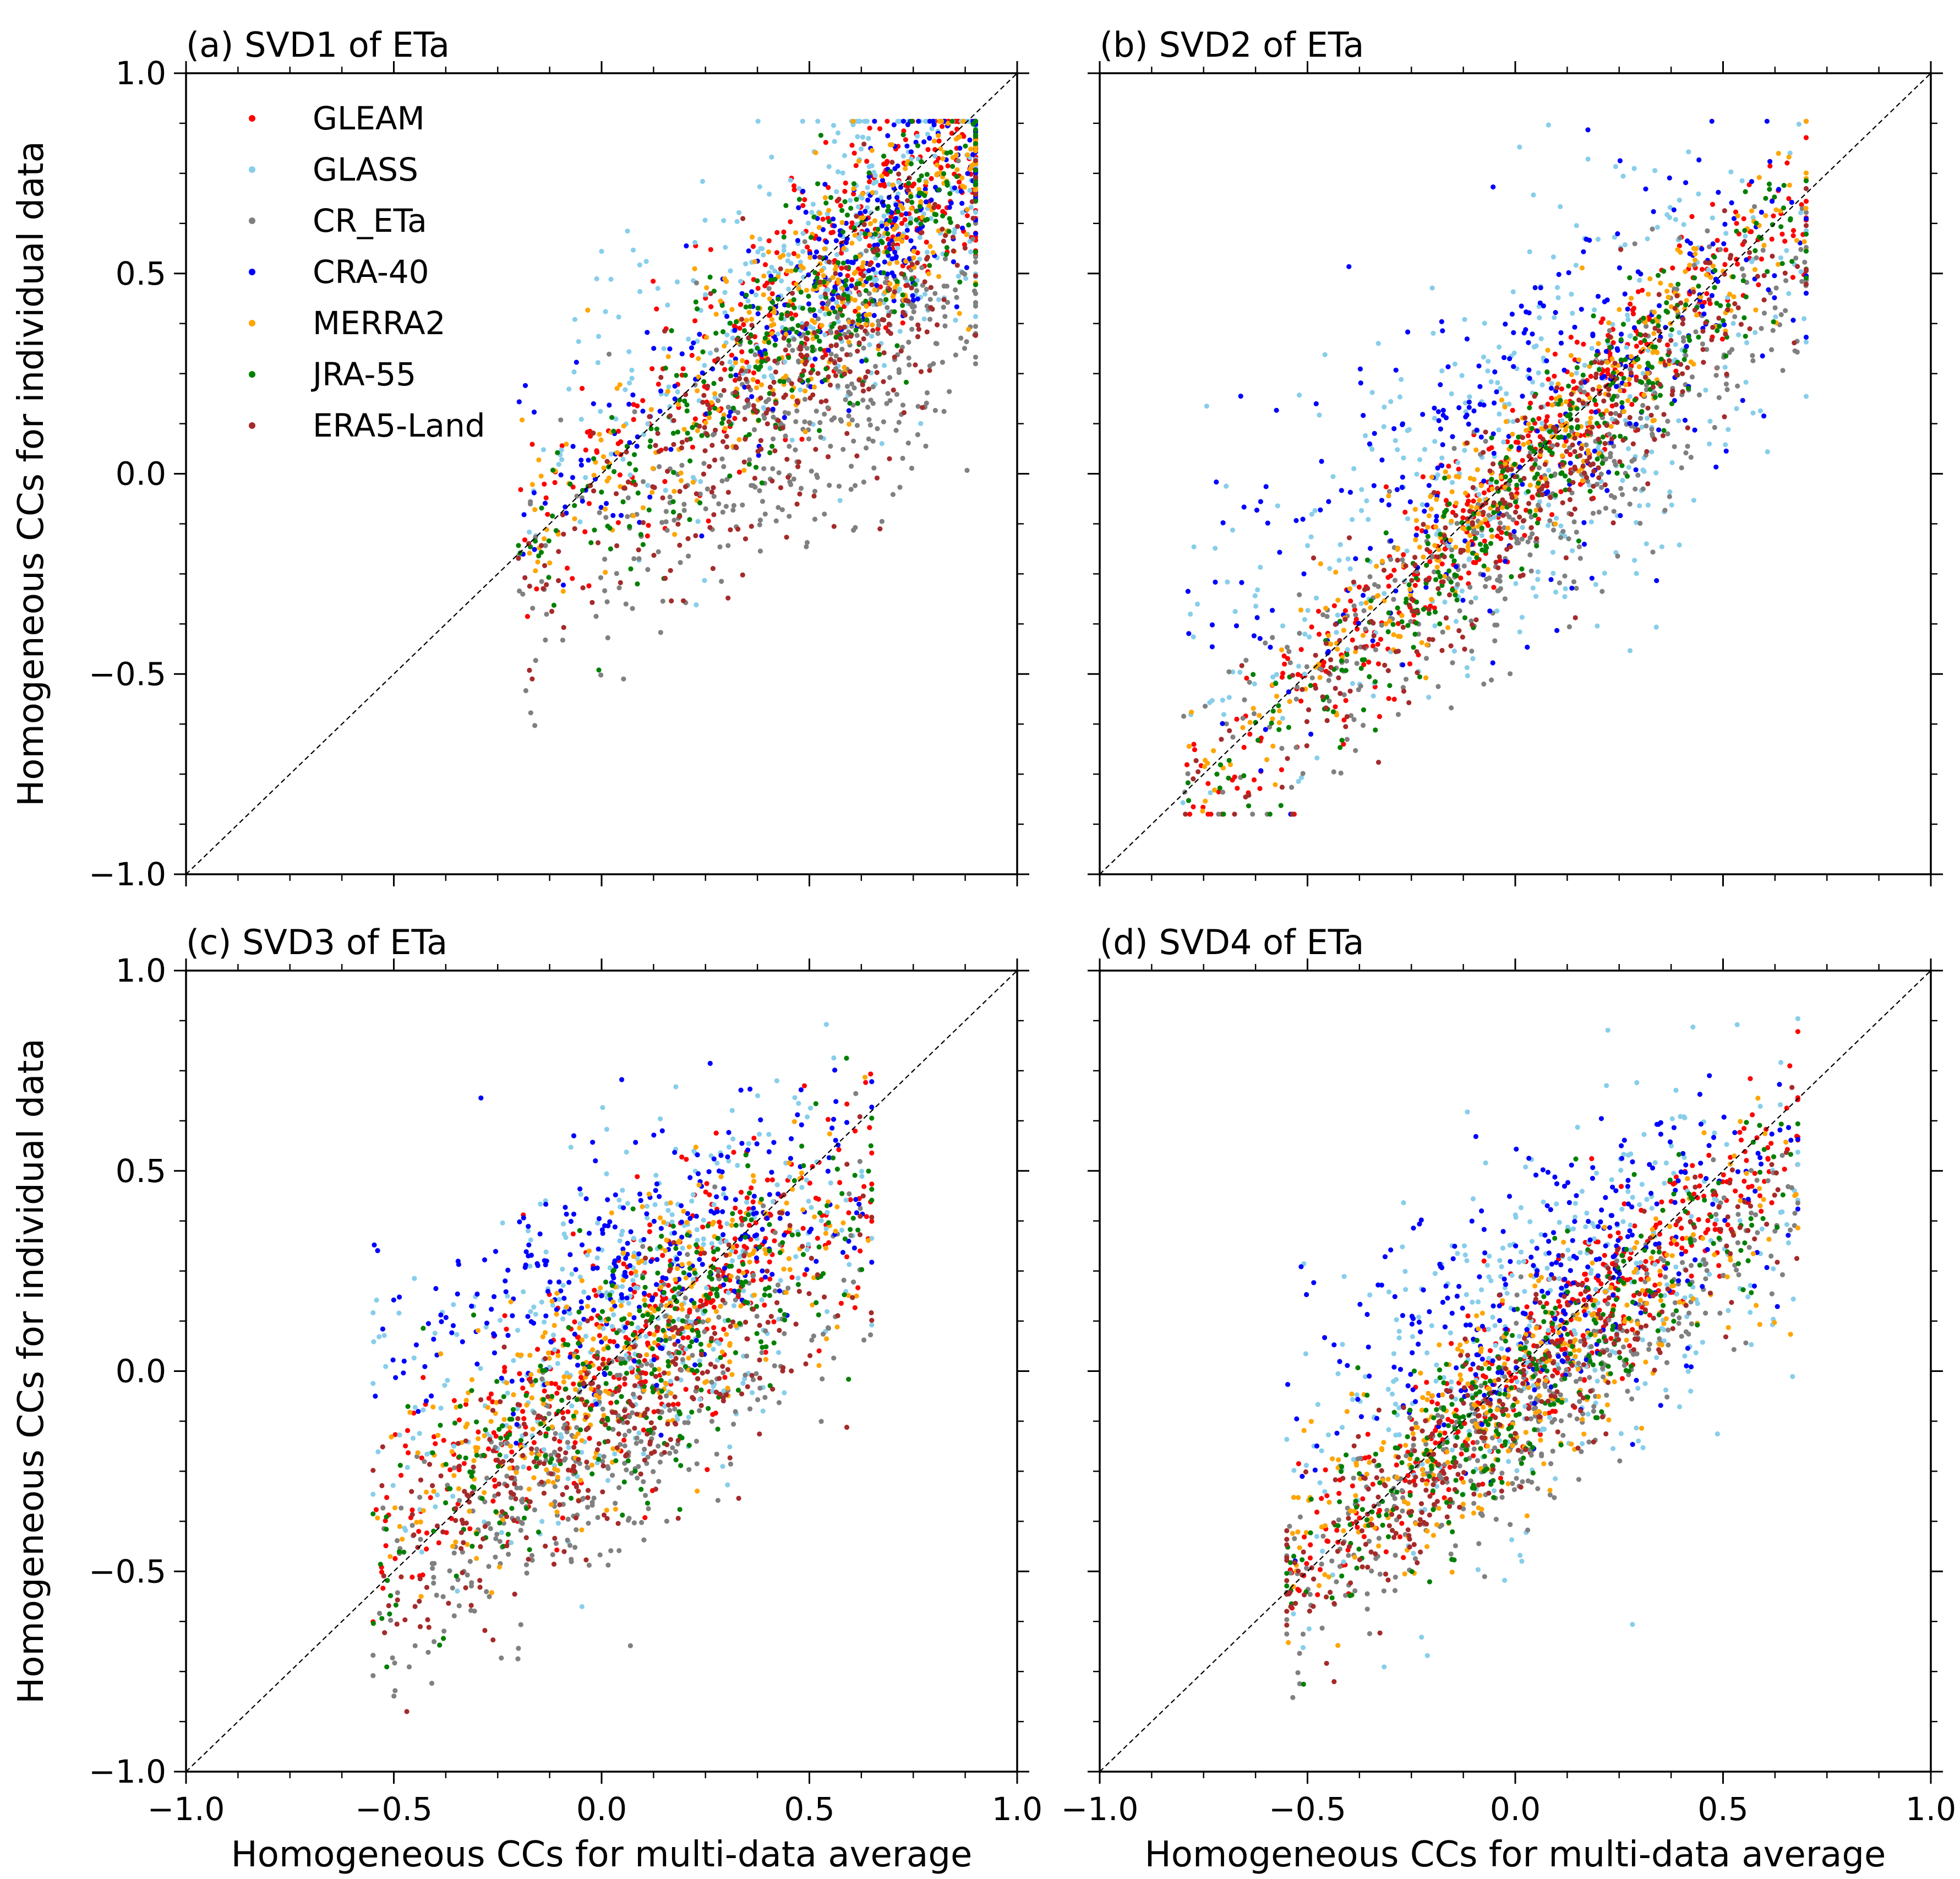  What do you see at coordinates (252, 374) in the screenshot?
I see `legend-marker` at bounding box center [252, 374].